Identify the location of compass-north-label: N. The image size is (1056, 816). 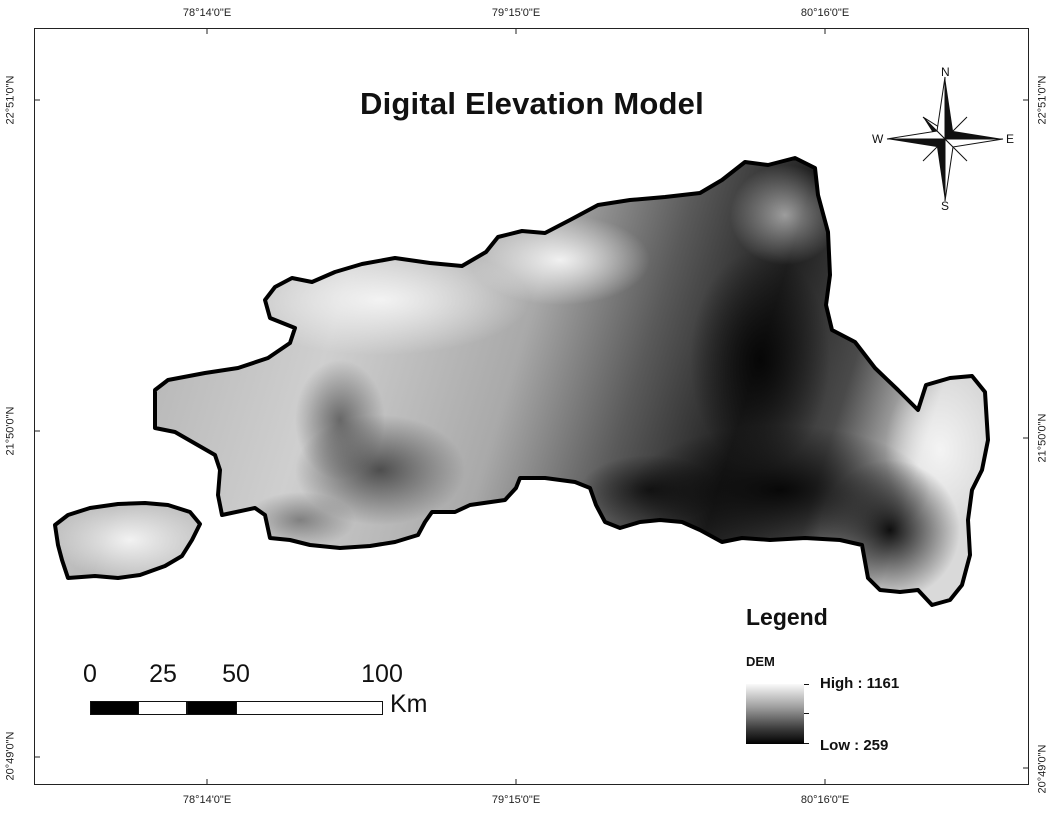
(945, 72).